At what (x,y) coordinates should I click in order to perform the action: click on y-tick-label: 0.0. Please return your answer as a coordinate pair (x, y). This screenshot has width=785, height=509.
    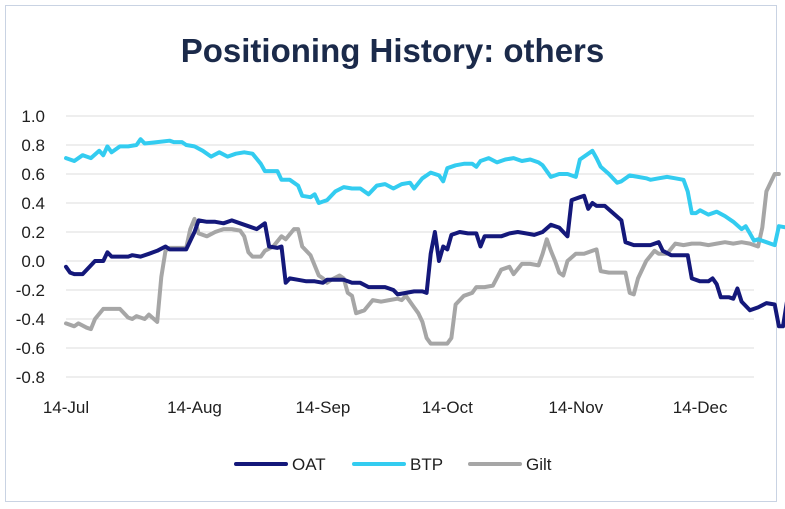
    Looking at the image, I should click on (33, 261).